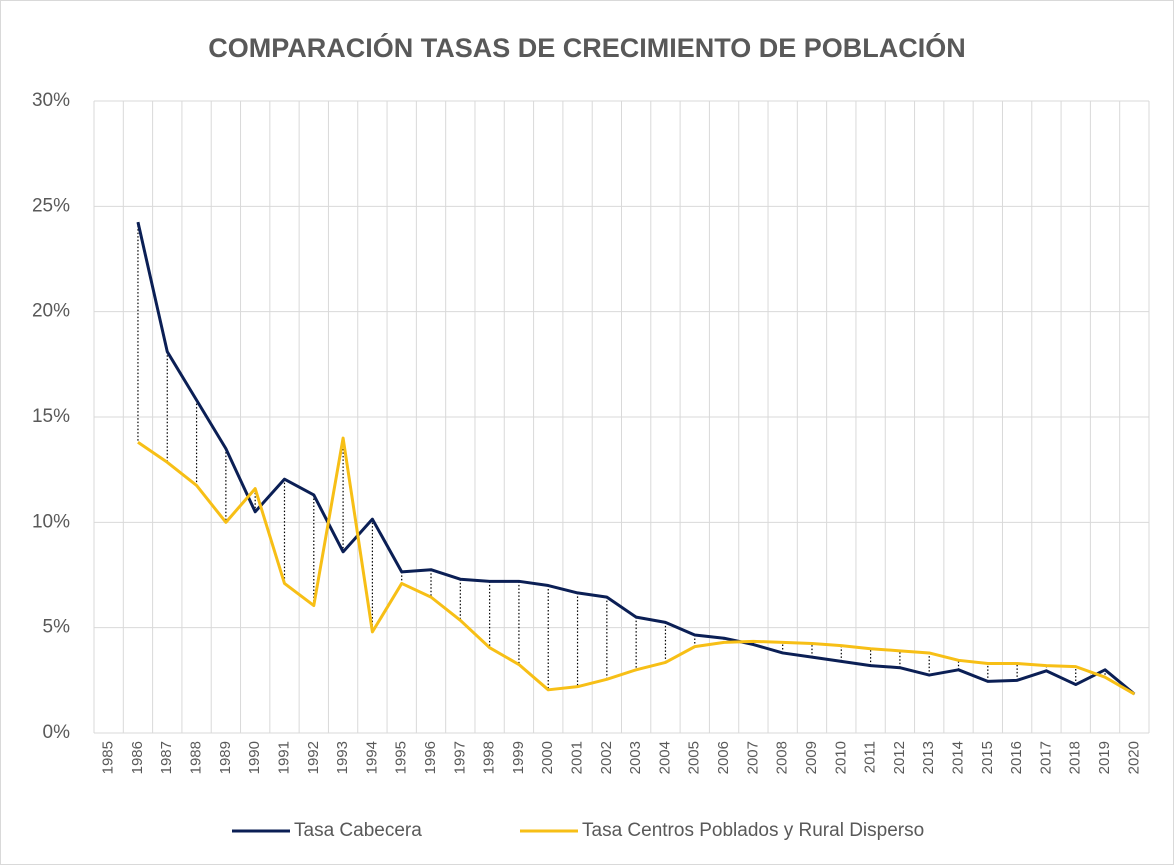 This screenshot has width=1174, height=865. Describe the element at coordinates (987, 757) in the screenshot. I see `x-tick-label: 2015` at that location.